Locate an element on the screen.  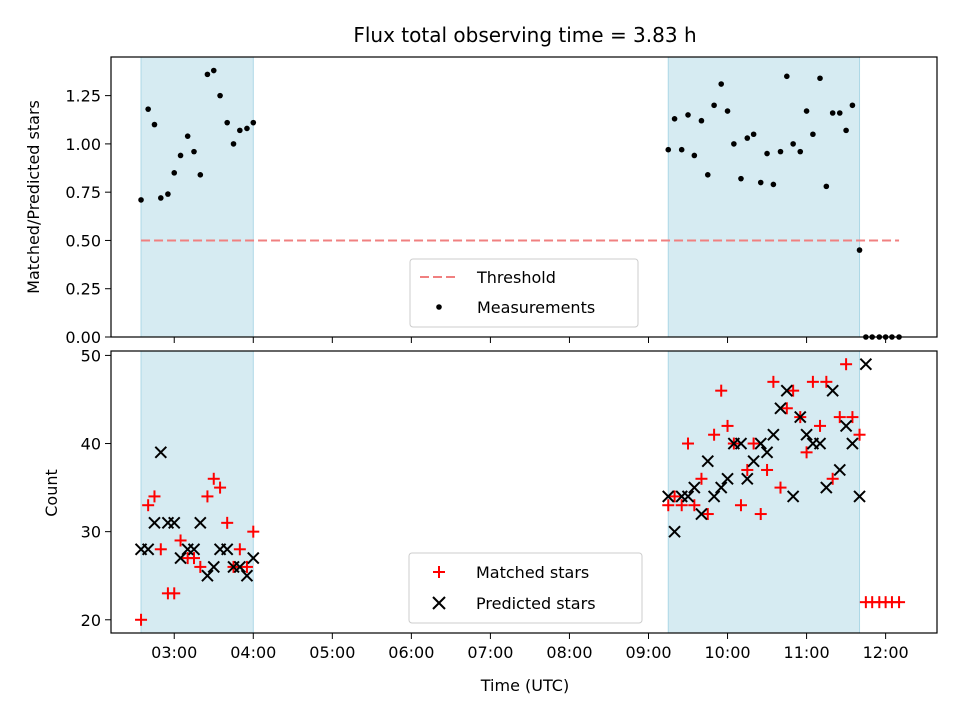
x-tick-label: 05:00 is located at coordinates (332, 652).